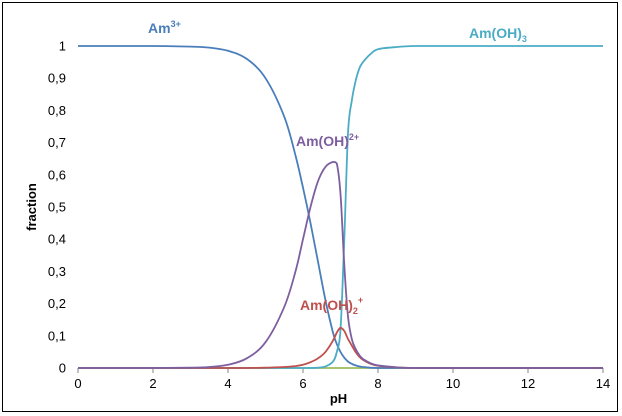  I want to click on y-tick-label: 0,2, so click(57, 303).